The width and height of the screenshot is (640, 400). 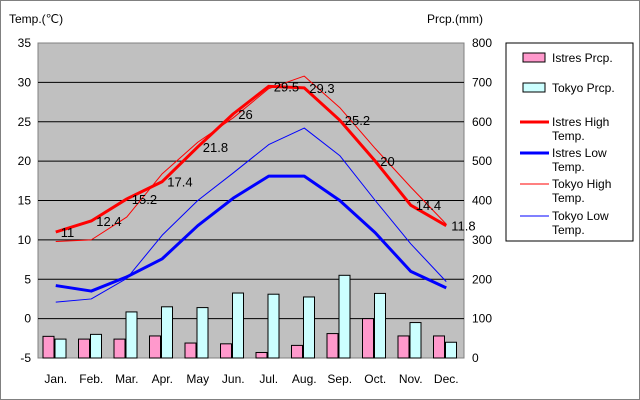 I want to click on left-axis-ticks: -5 0 5 10 15 20 25 30 35, so click(x=25, y=200).